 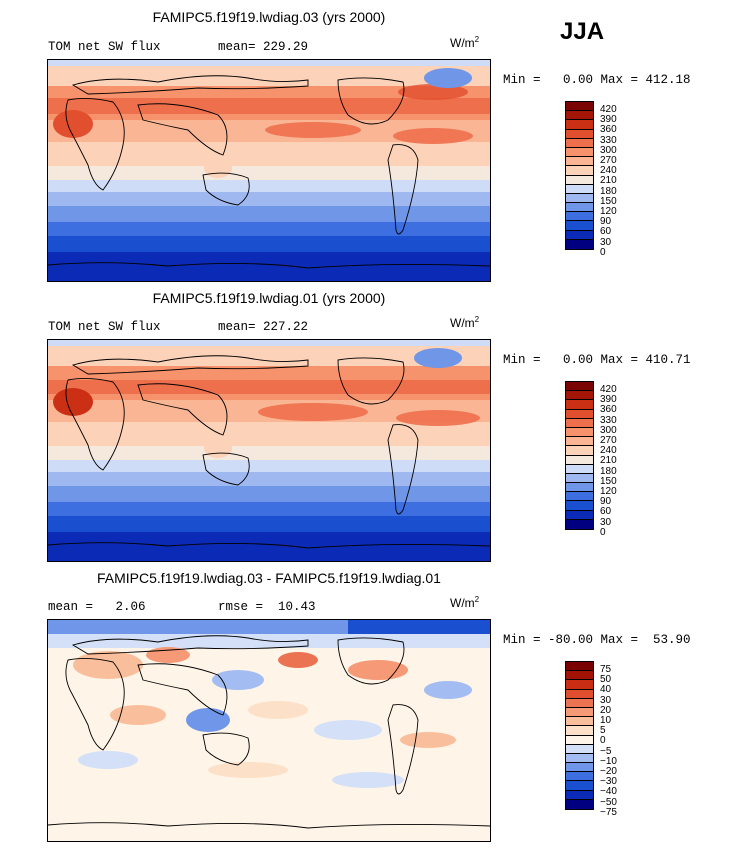 What do you see at coordinates (104, 327) in the screenshot?
I see `panel2-field-label: TOM net SW flux` at bounding box center [104, 327].